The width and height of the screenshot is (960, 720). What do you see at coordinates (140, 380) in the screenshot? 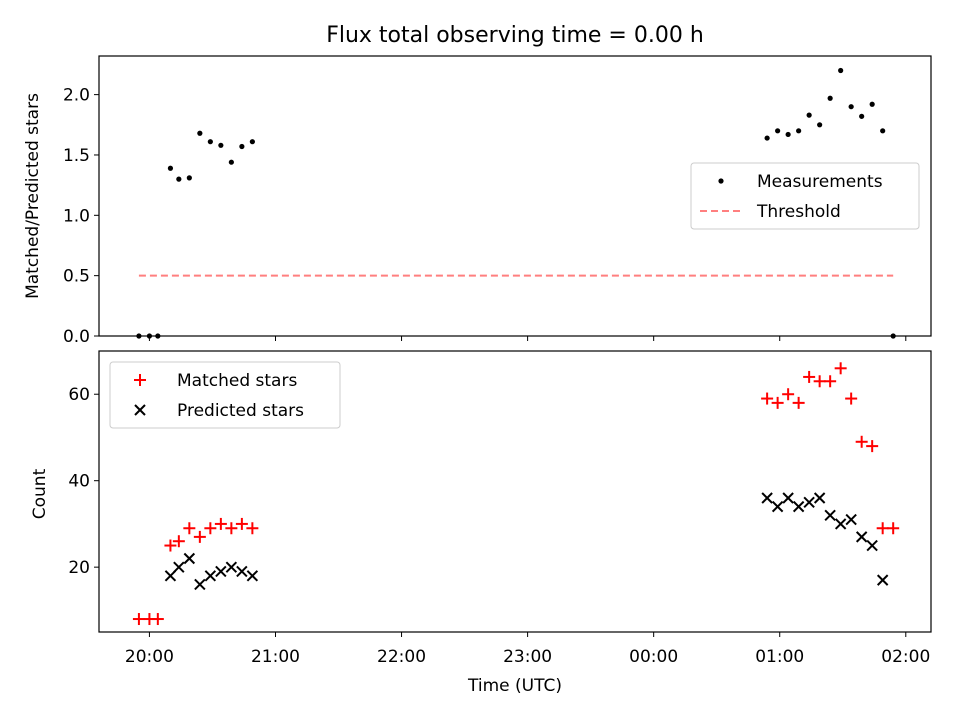
I see `legend-matched-marker` at bounding box center [140, 380].